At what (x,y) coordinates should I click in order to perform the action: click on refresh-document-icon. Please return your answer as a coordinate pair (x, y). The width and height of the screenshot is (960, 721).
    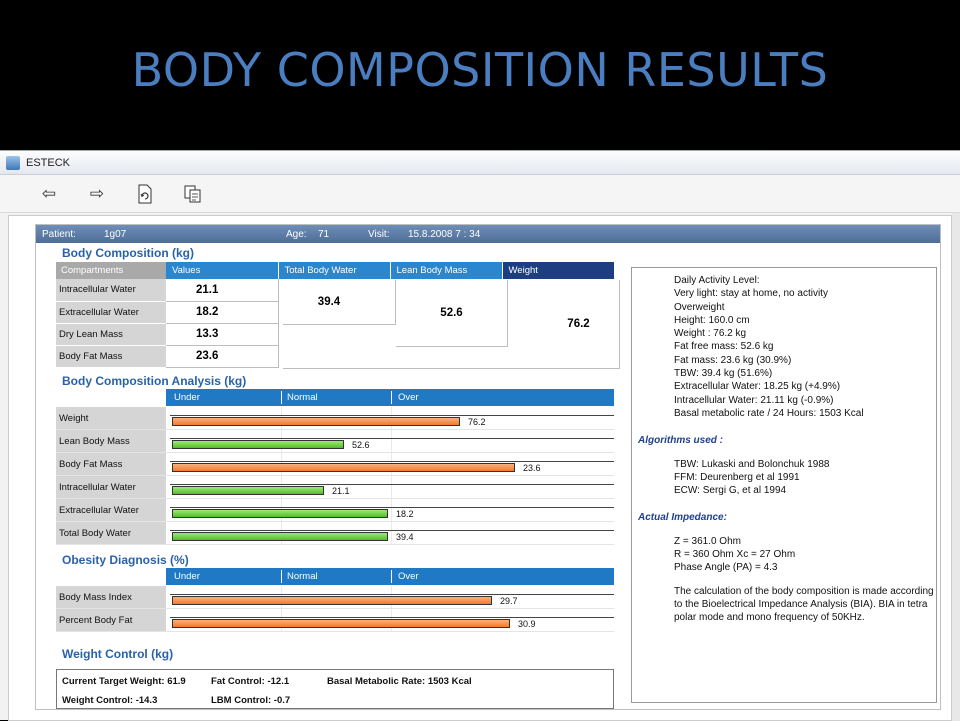
    Looking at the image, I should click on (145, 194).